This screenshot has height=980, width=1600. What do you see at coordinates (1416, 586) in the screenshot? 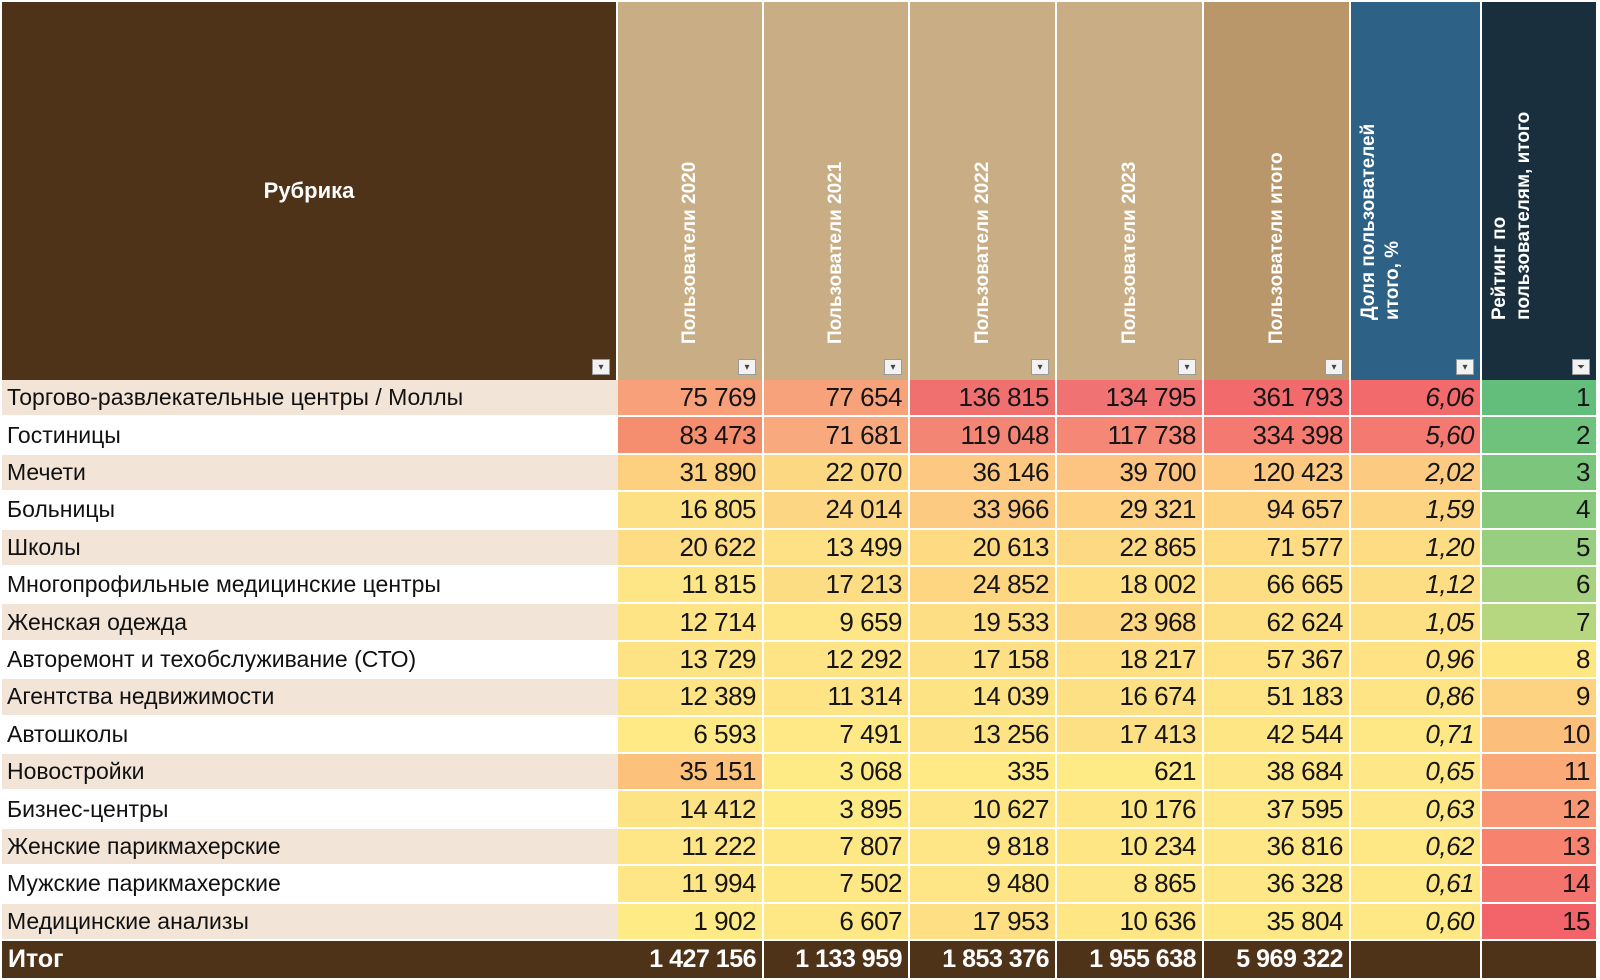
I see `table-cell: 1,12` at bounding box center [1416, 586].